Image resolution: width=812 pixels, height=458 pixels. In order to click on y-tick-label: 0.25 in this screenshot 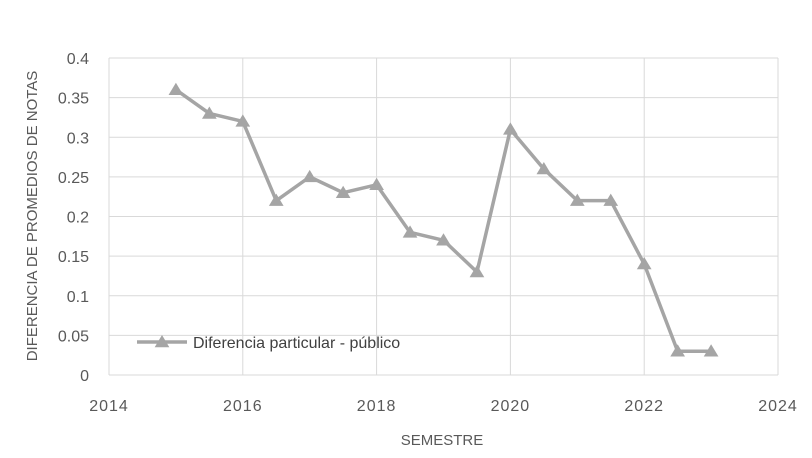, I will do `click(73, 178)`.